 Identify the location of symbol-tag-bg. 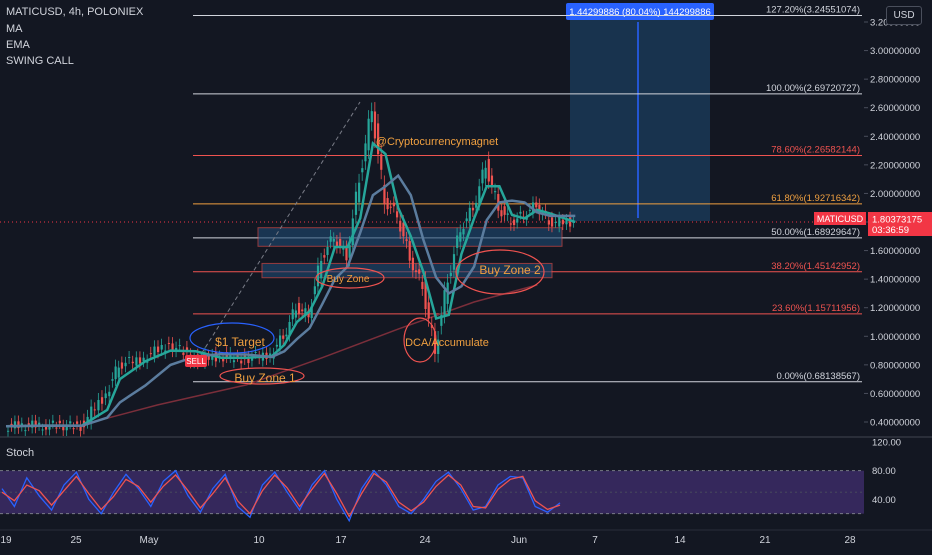
(840, 218).